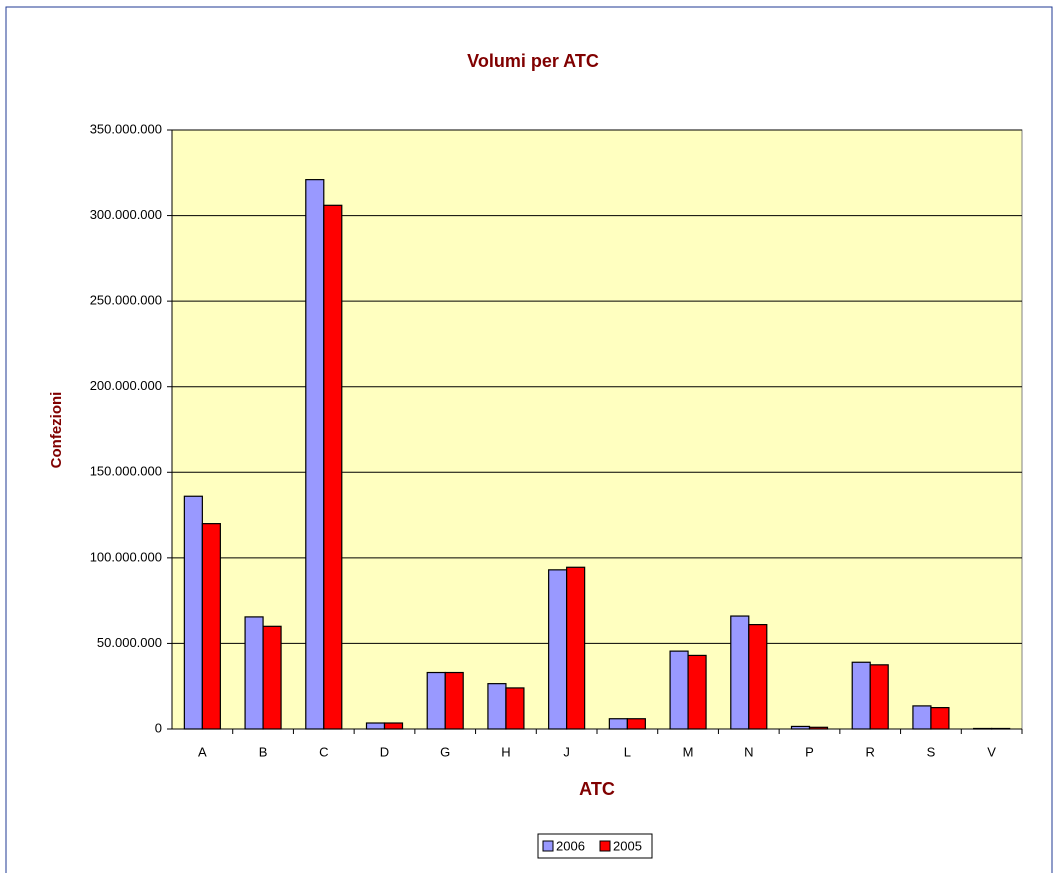  Describe the element at coordinates (566, 751) in the screenshot. I see `x-tick-label: J` at that location.